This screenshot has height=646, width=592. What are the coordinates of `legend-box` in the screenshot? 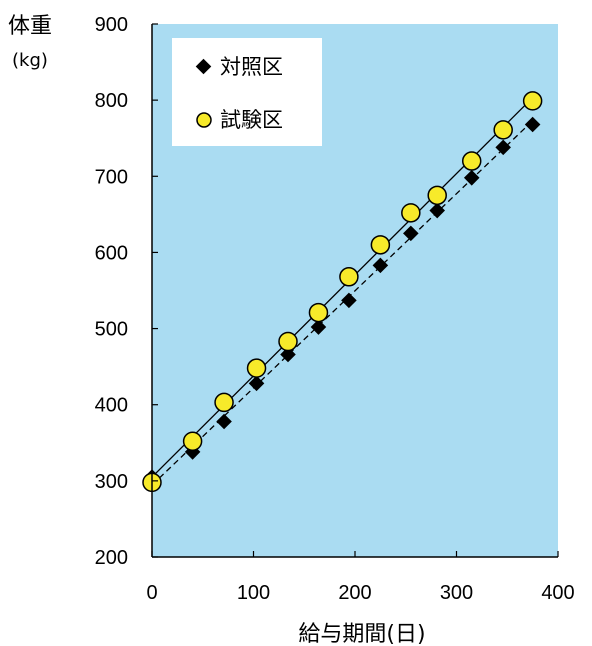 It's located at (247, 92).